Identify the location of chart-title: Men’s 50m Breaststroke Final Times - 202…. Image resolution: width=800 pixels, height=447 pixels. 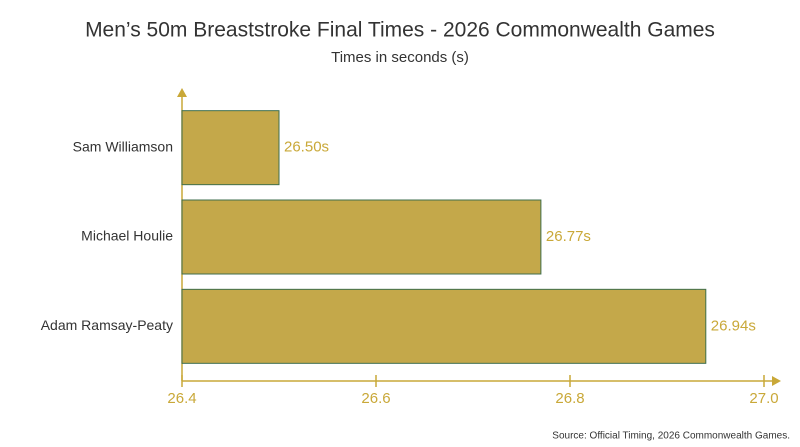
(400, 30).